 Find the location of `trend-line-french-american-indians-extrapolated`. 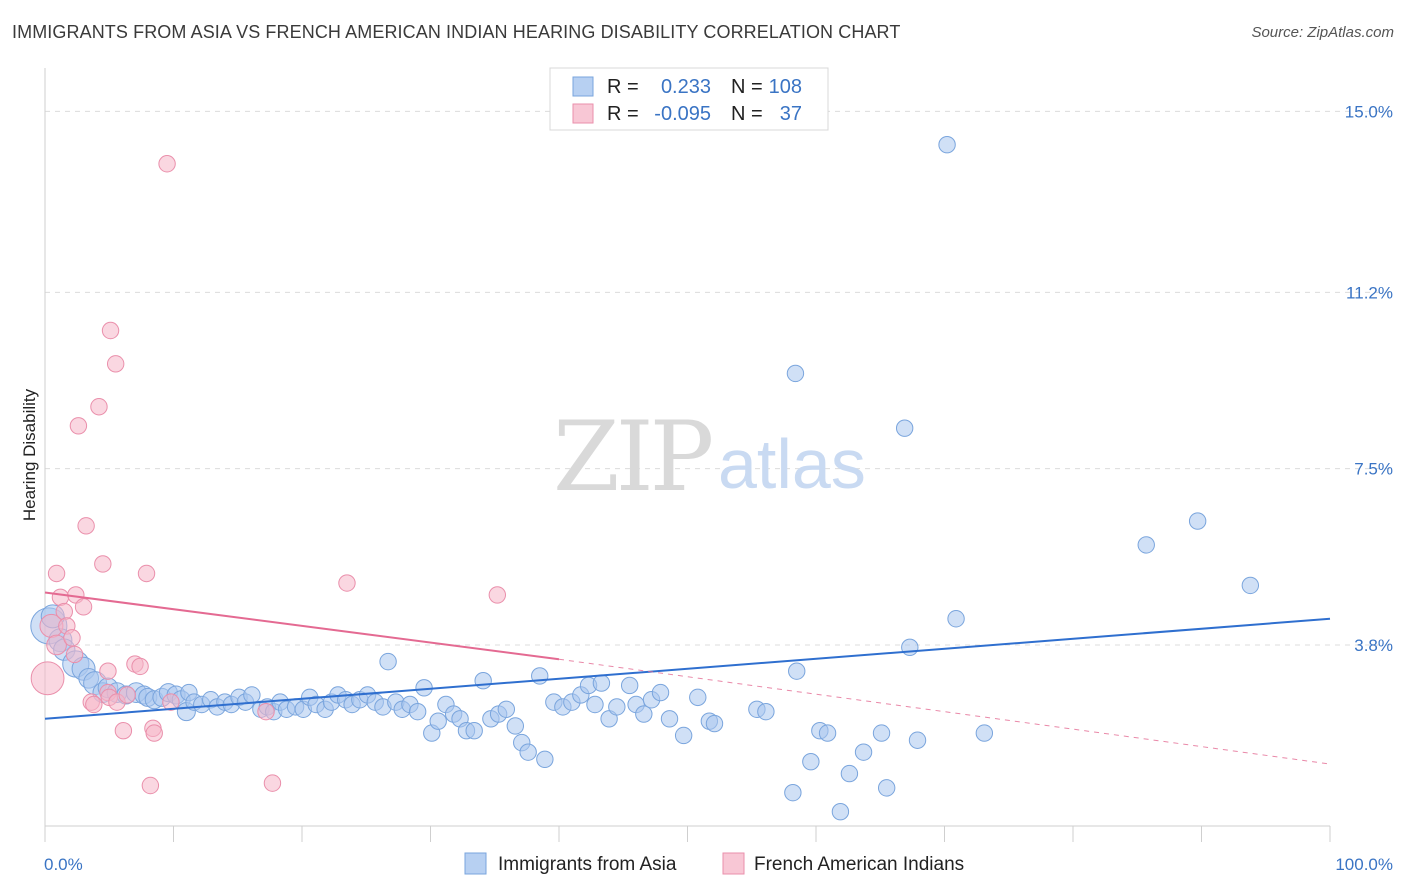

trend-line-french-american-indians-extrapolated is located at coordinates (944, 711).